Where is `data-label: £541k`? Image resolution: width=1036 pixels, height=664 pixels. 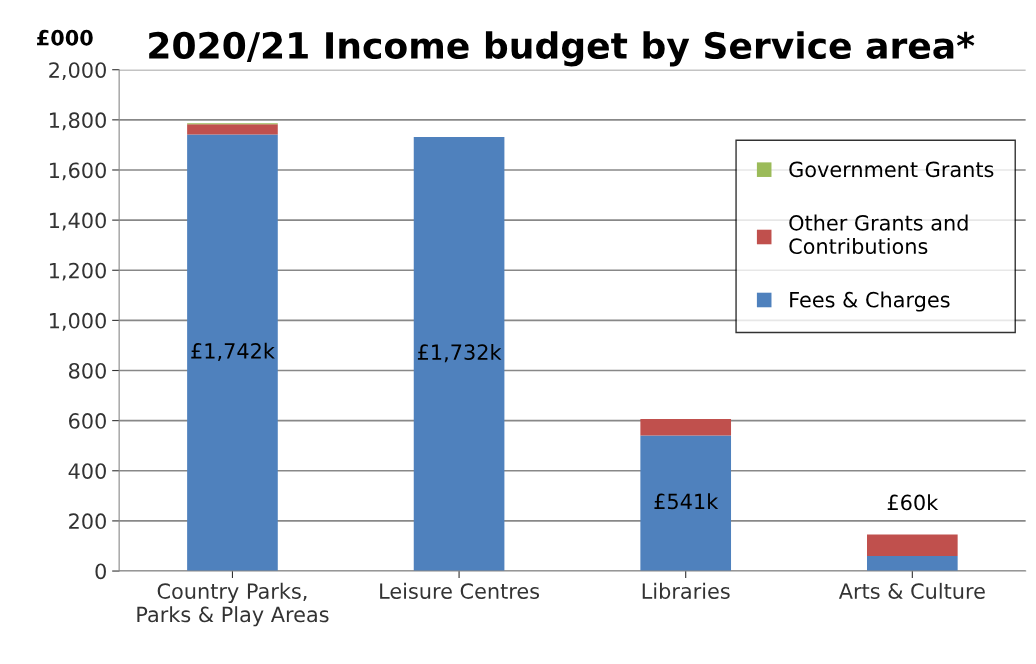 data-label: £541k is located at coordinates (686, 501).